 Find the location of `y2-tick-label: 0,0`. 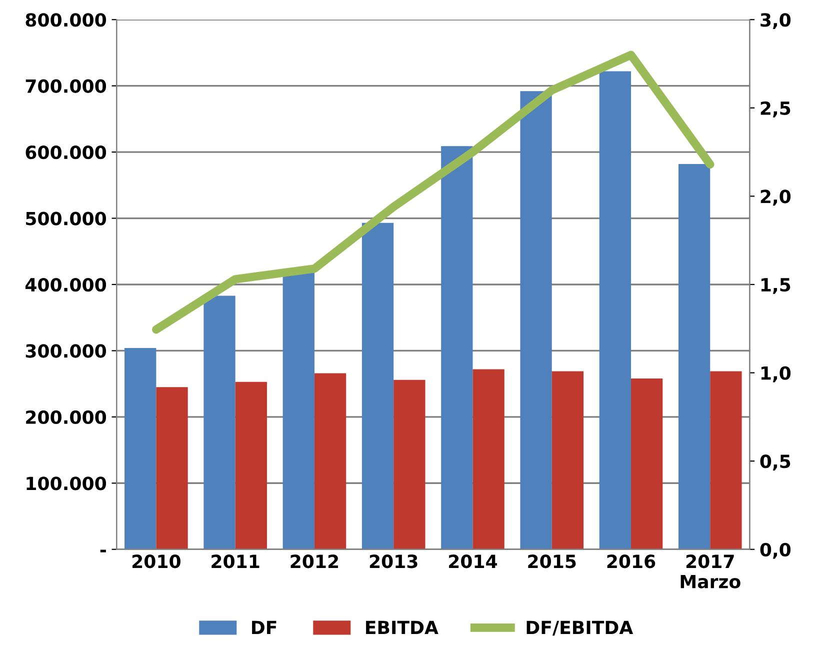

y2-tick-label: 0,0 is located at coordinates (775, 550).